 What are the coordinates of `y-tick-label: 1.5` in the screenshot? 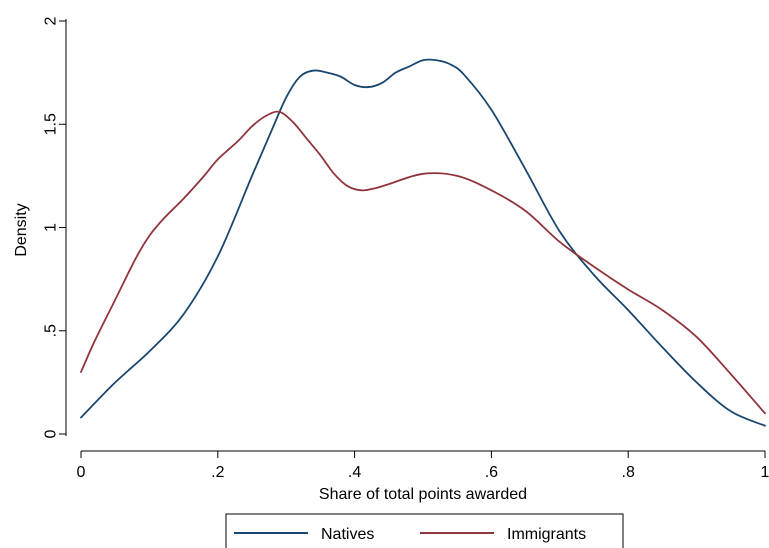 It's located at (51, 124).